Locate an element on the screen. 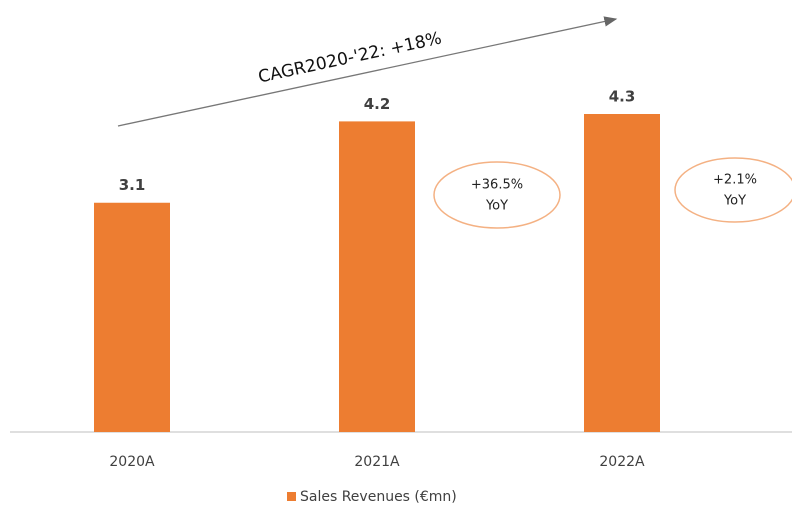 The height and width of the screenshot is (508, 792). data-label: 3.1 is located at coordinates (132, 185).